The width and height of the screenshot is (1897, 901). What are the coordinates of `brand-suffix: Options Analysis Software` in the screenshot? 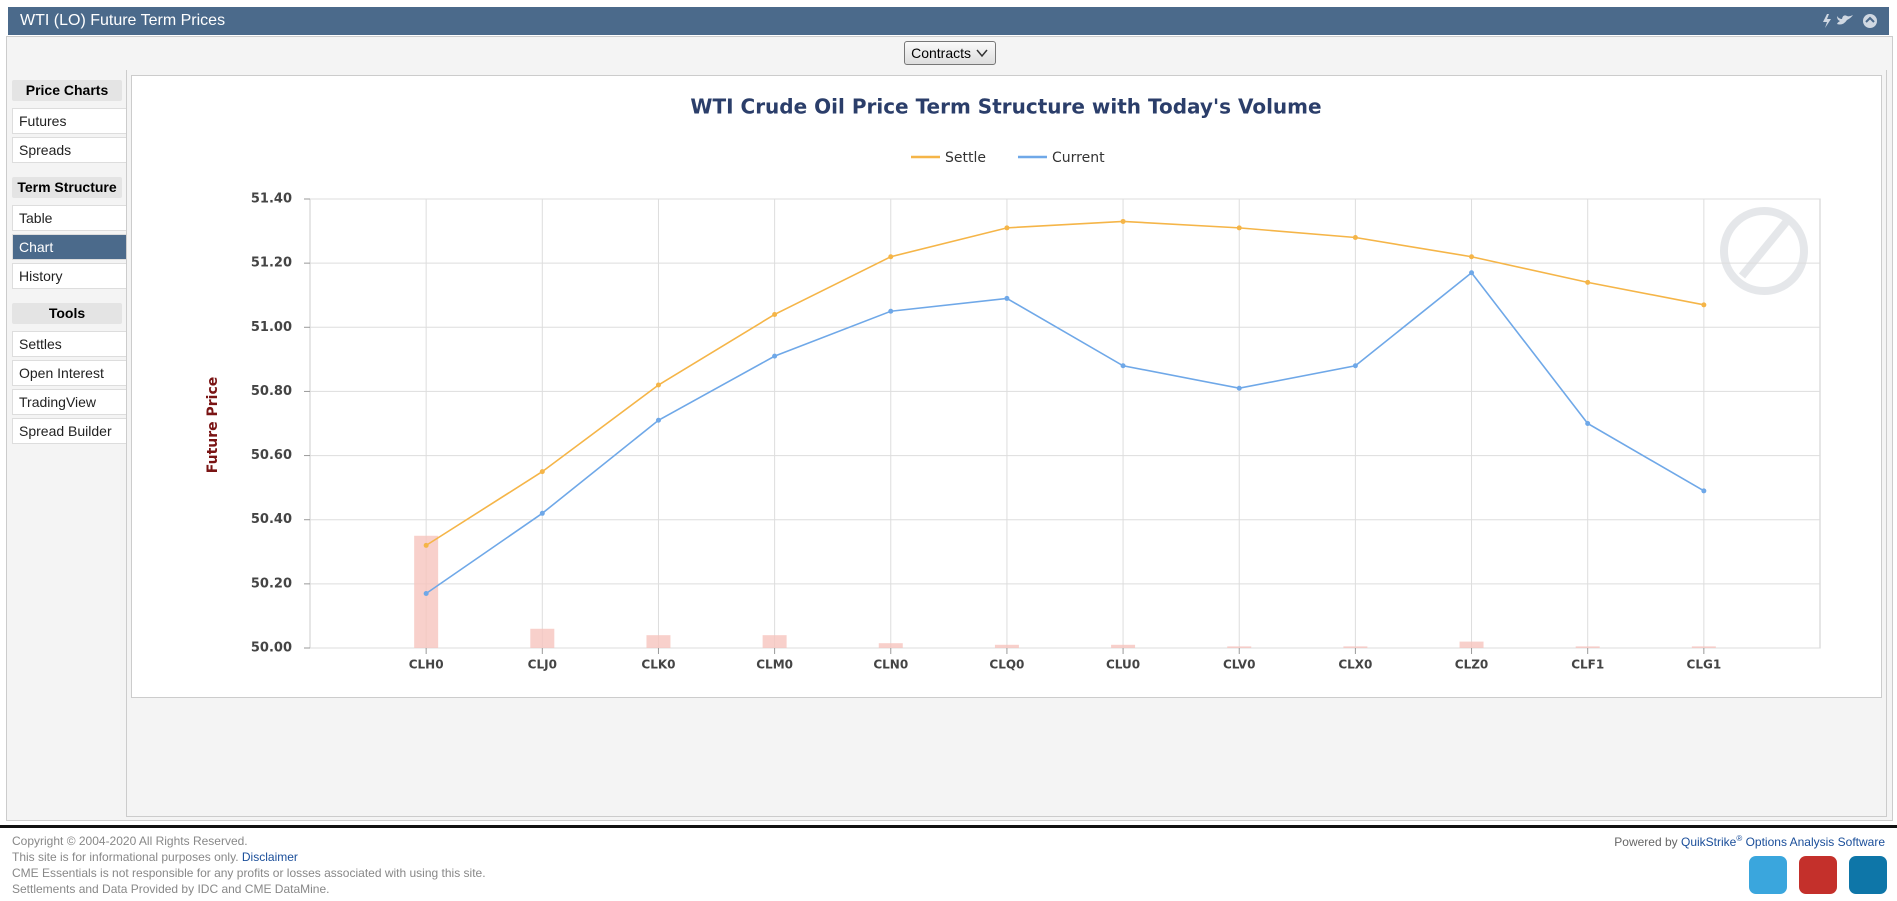 It's located at (1815, 842).